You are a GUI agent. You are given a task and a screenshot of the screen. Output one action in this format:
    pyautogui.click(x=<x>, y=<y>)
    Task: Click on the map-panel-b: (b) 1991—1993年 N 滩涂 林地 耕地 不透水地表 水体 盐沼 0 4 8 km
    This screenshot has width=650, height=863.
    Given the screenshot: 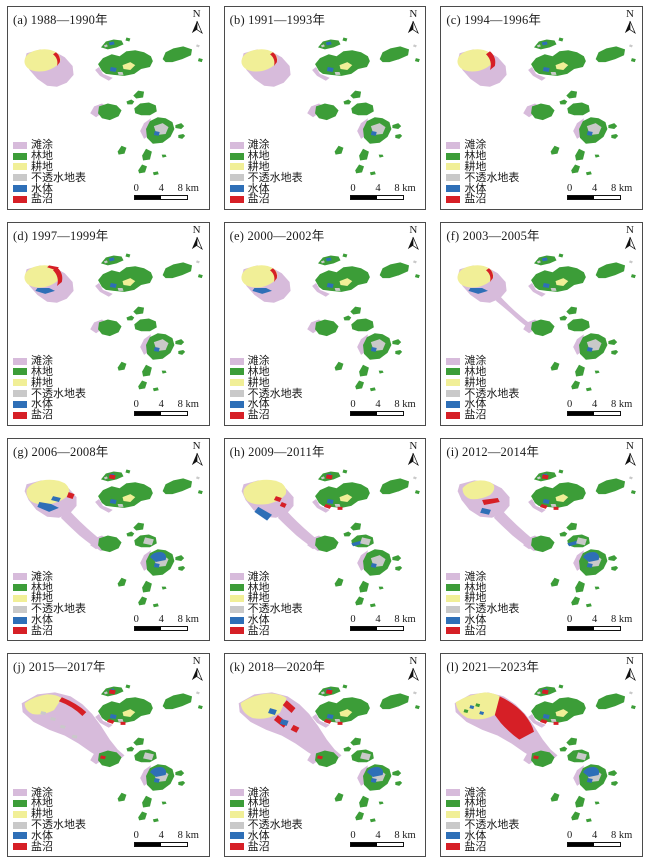 What is the action you would take?
    pyautogui.click(x=325, y=108)
    